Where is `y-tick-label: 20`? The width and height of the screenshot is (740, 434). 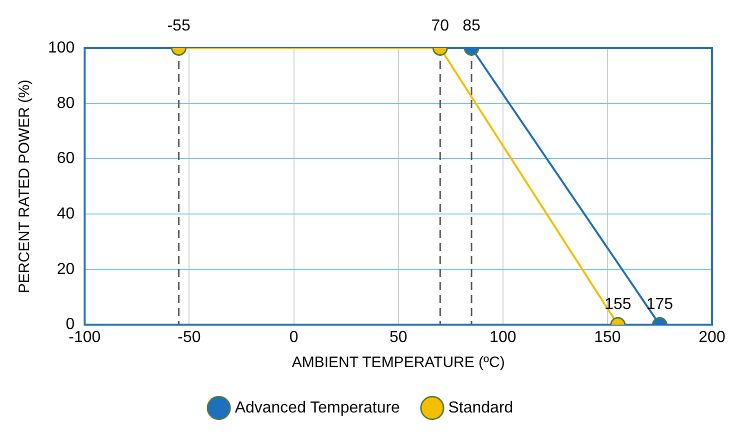 y-tick-label: 20 is located at coordinates (65, 269).